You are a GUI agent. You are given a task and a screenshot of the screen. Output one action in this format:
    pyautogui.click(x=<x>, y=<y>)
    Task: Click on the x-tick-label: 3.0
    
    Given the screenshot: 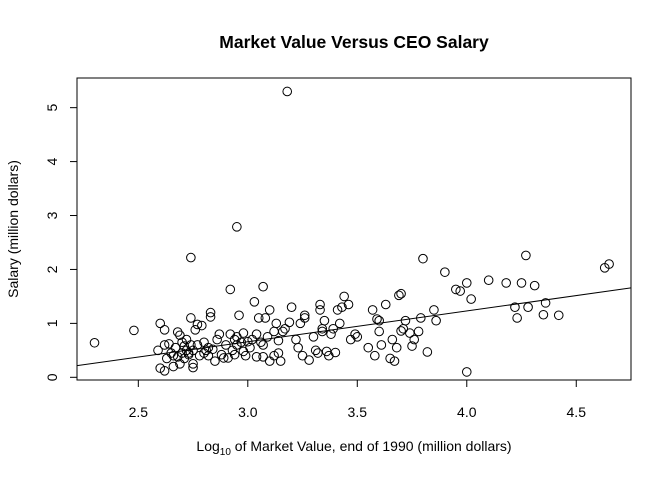 What is the action you would take?
    pyautogui.click(x=248, y=412)
    